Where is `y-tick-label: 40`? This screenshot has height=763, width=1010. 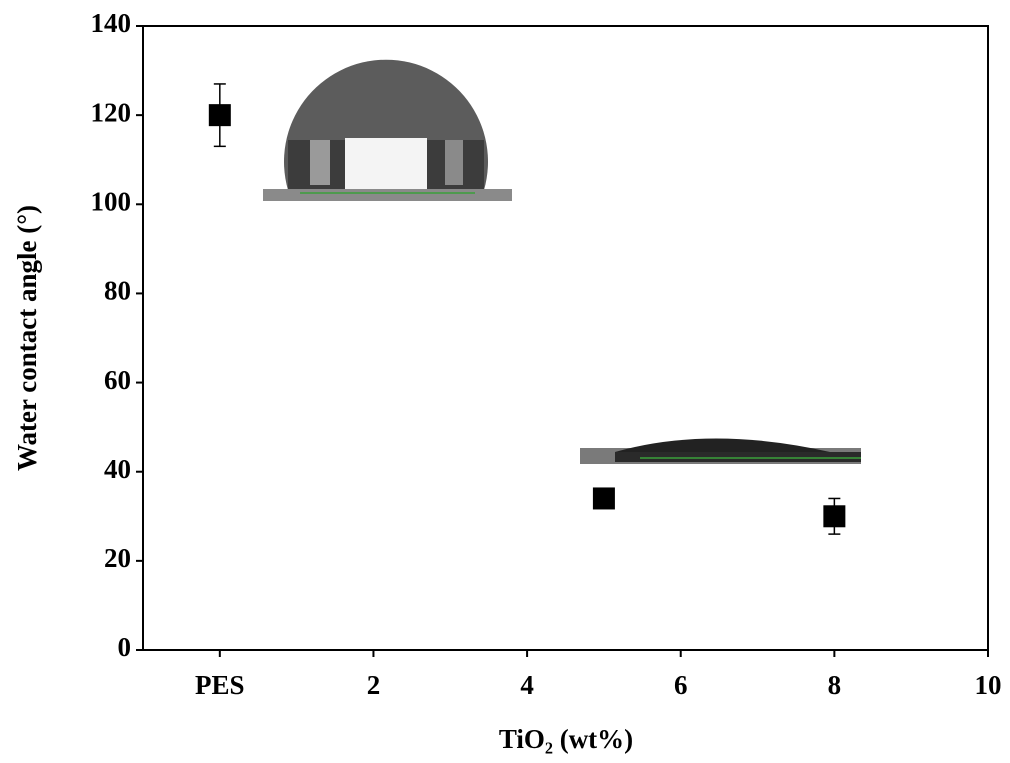 y-tick-label: 40 is located at coordinates (117, 469).